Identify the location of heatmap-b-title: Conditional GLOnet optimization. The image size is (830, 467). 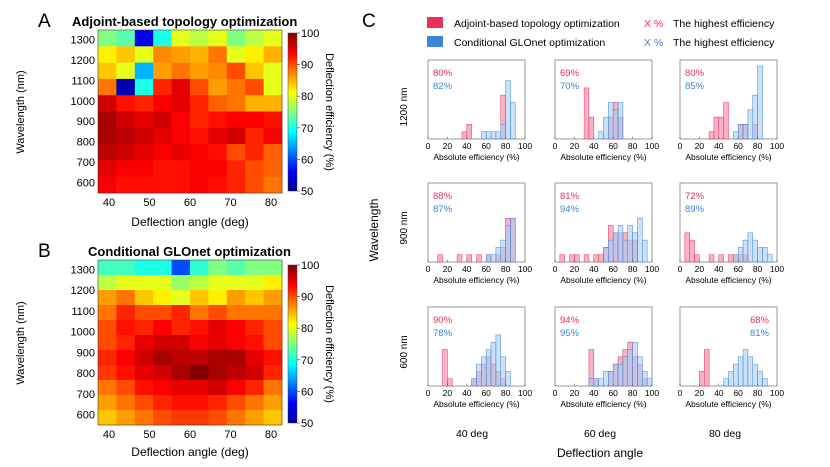
(189, 251).